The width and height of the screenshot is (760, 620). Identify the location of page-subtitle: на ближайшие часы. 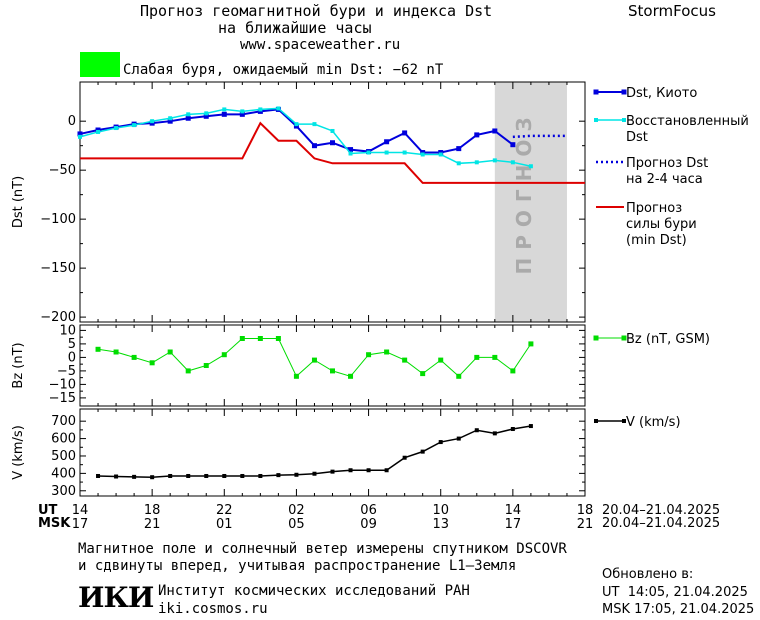
(295, 28).